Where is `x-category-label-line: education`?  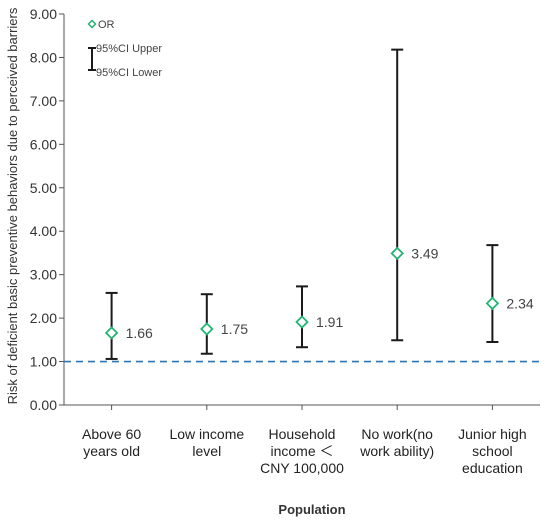
x-category-label-line: education is located at coordinates (492, 468).